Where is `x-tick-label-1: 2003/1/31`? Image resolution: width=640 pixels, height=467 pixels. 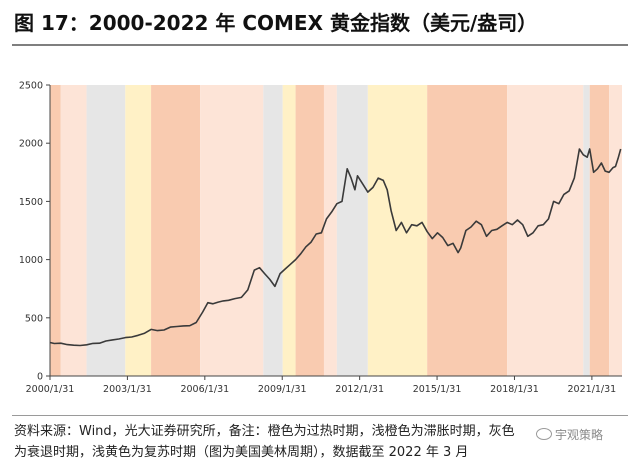 x-tick-label-1: 2003/1/31 is located at coordinates (127, 389).